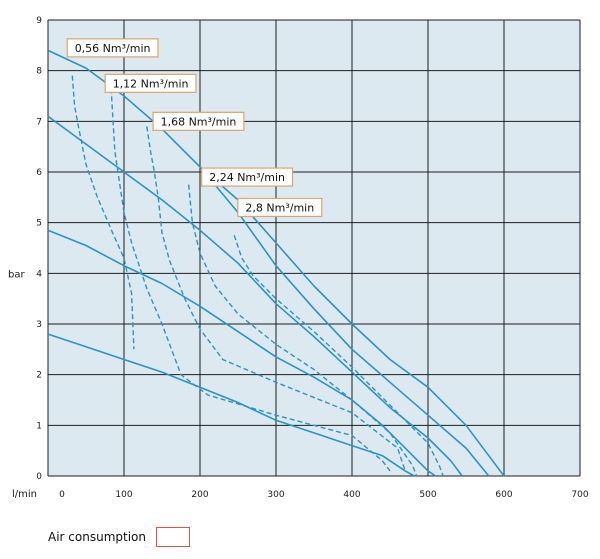 The image size is (600, 559). I want to click on x-tick-label: 100, so click(123, 495).